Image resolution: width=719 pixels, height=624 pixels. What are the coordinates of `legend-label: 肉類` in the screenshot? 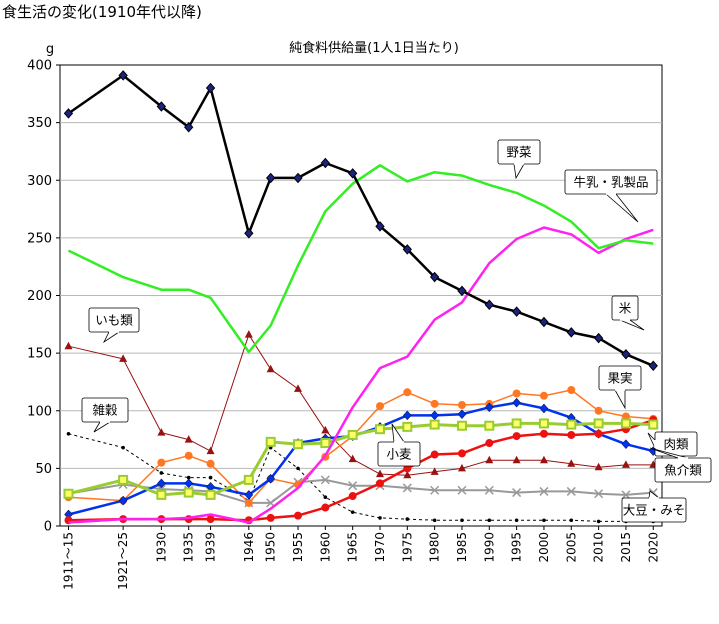 It's located at (676, 444).